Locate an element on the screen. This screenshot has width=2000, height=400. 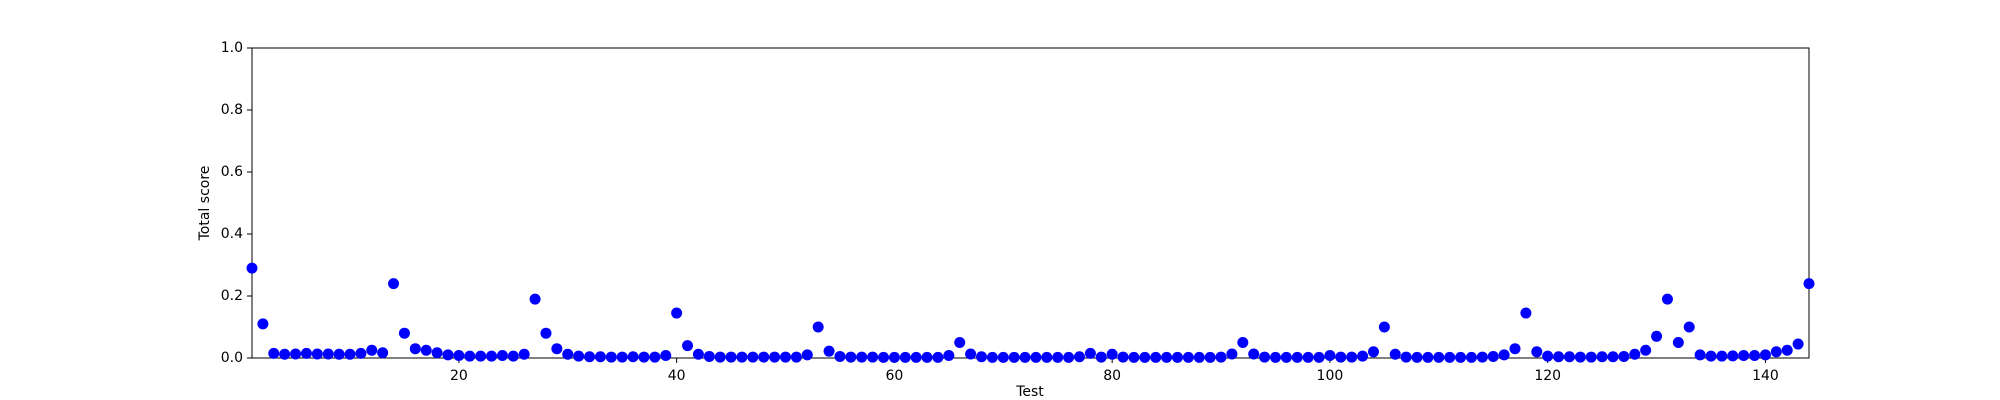
x-tick-label: 60 is located at coordinates (894, 376).